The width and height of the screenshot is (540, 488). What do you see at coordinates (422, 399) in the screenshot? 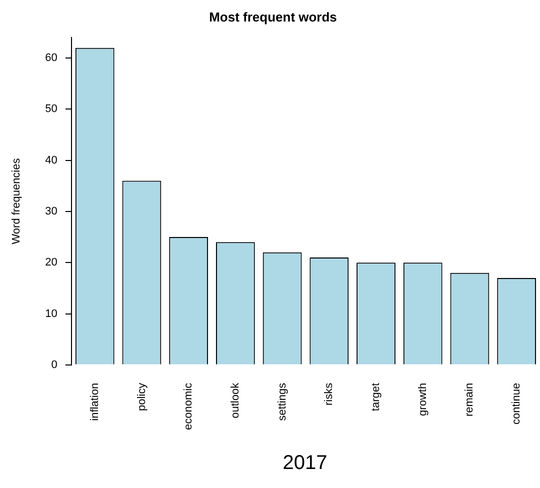
I see `x-tick-label: growth` at bounding box center [422, 399].